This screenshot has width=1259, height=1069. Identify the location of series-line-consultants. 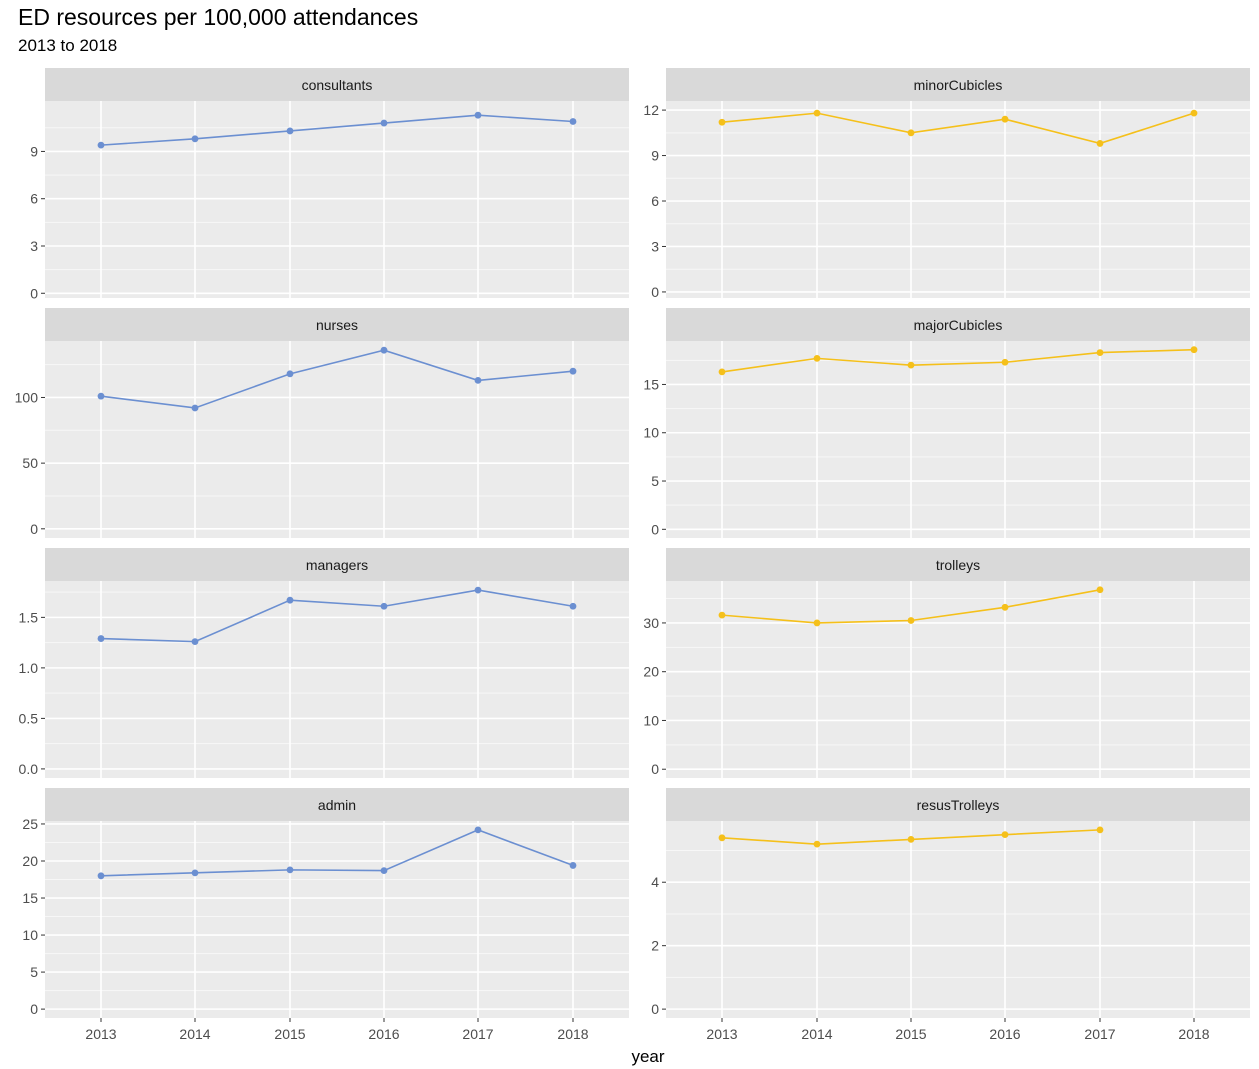
(337, 130).